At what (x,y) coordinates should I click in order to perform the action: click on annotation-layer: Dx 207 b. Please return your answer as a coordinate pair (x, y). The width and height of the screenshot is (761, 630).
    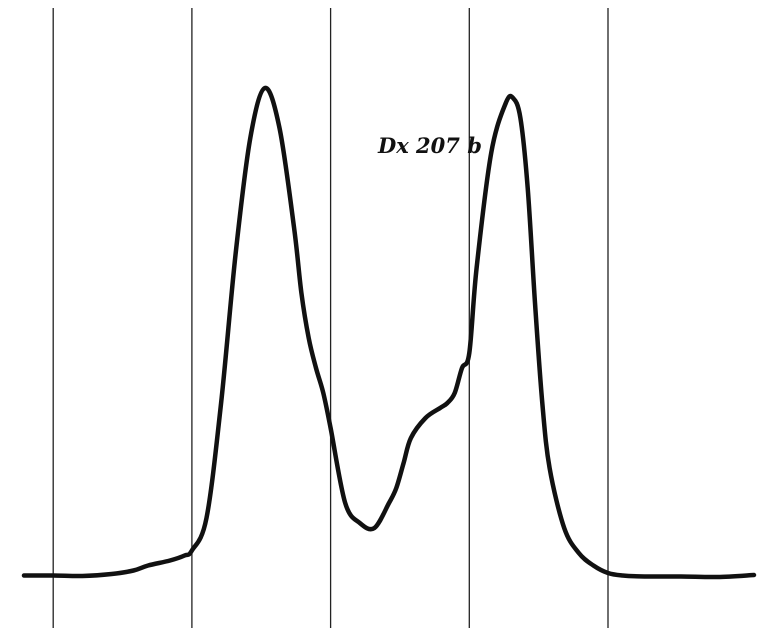
    Looking at the image, I should click on (429, 145).